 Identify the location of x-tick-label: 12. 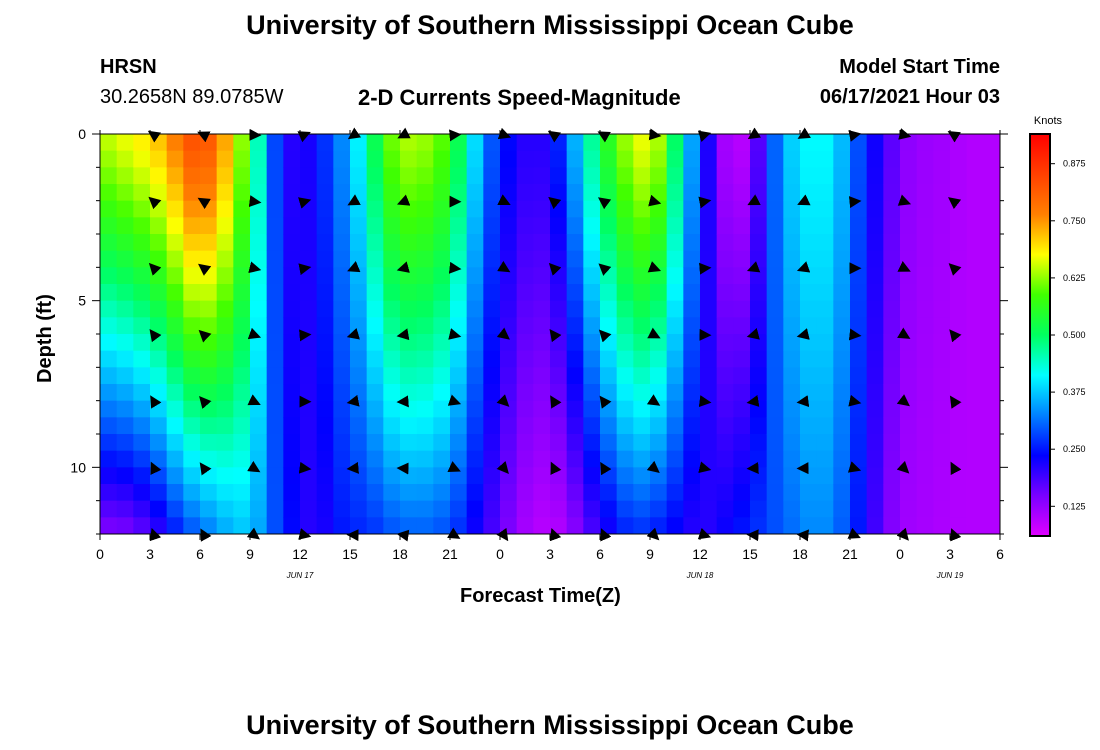
(300, 554).